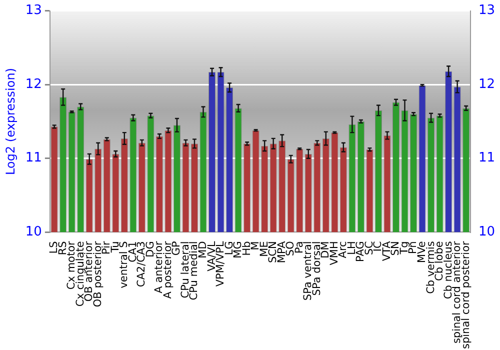 This screenshot has height=350, width=500. What do you see at coordinates (487, 232) in the screenshot?
I see `y2-tick-label: 10` at bounding box center [487, 232].